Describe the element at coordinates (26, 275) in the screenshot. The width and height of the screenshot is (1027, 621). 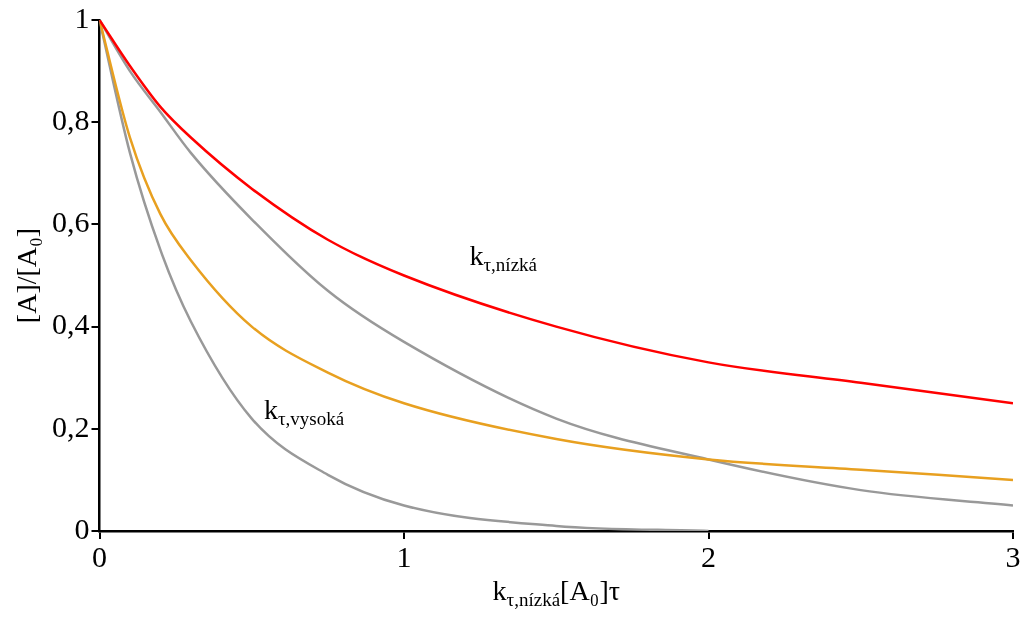
I see `y-axis-title: [A]/[A₀]` at that location.